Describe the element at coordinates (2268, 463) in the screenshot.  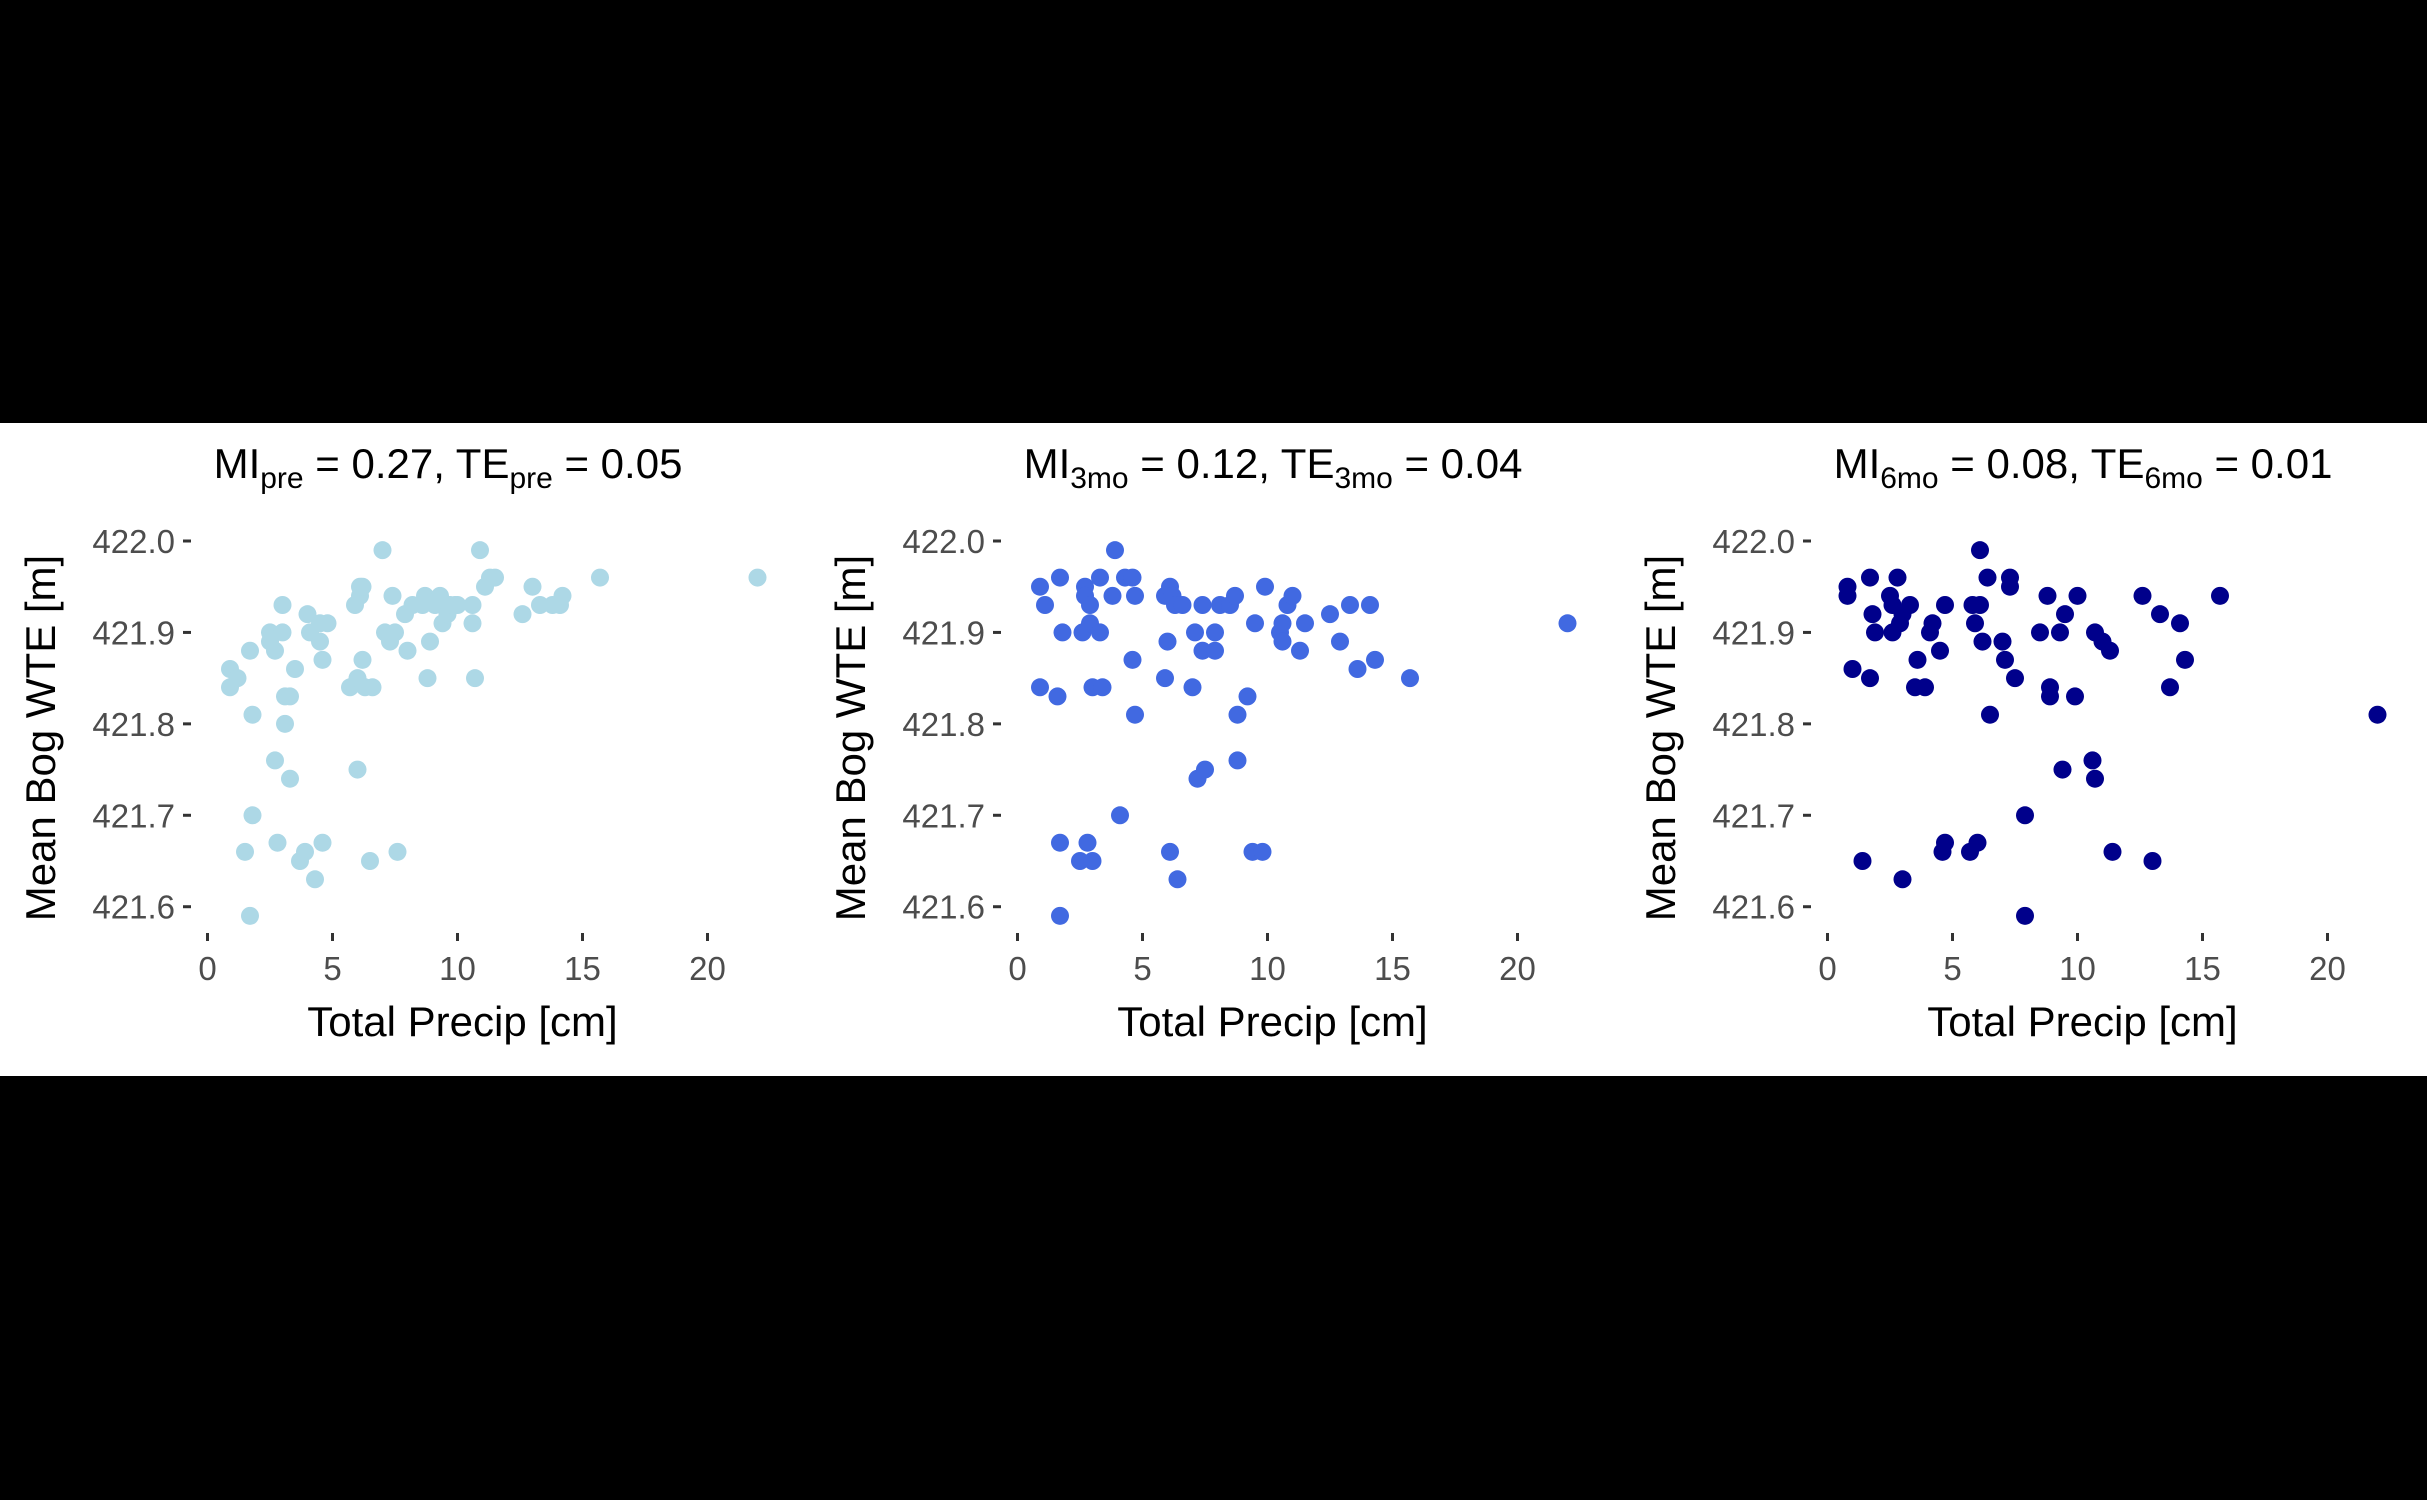
I see `title-part: = 0.01` at that location.